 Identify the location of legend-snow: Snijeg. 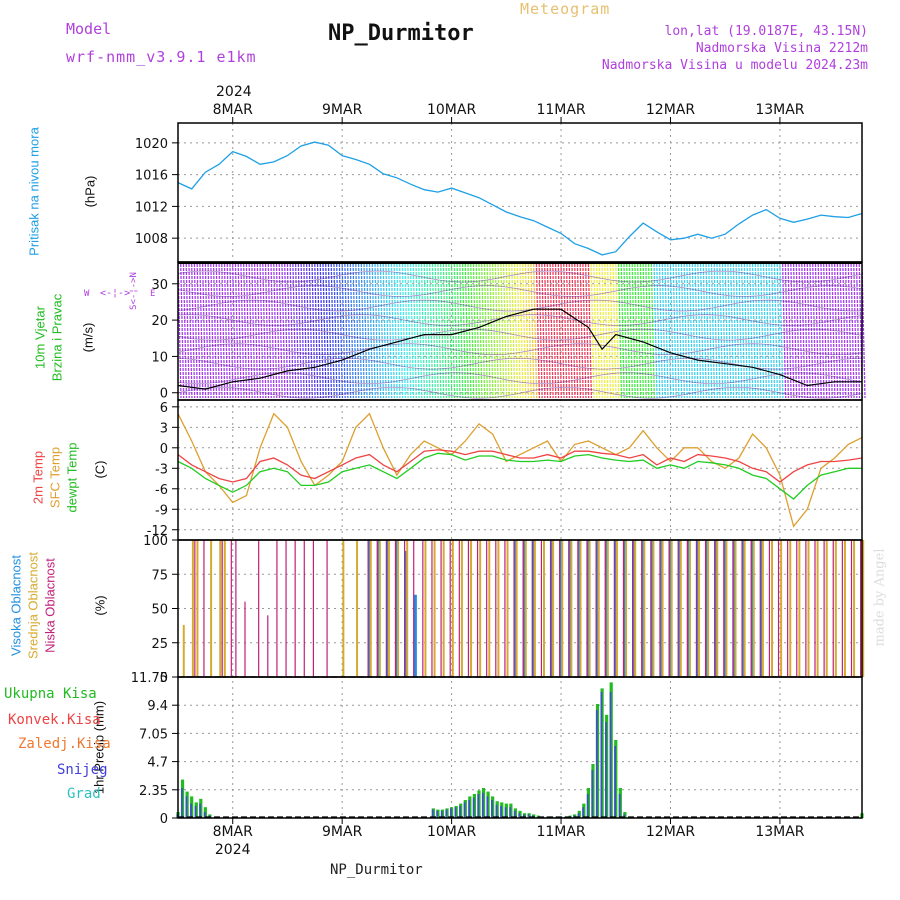
(82, 770).